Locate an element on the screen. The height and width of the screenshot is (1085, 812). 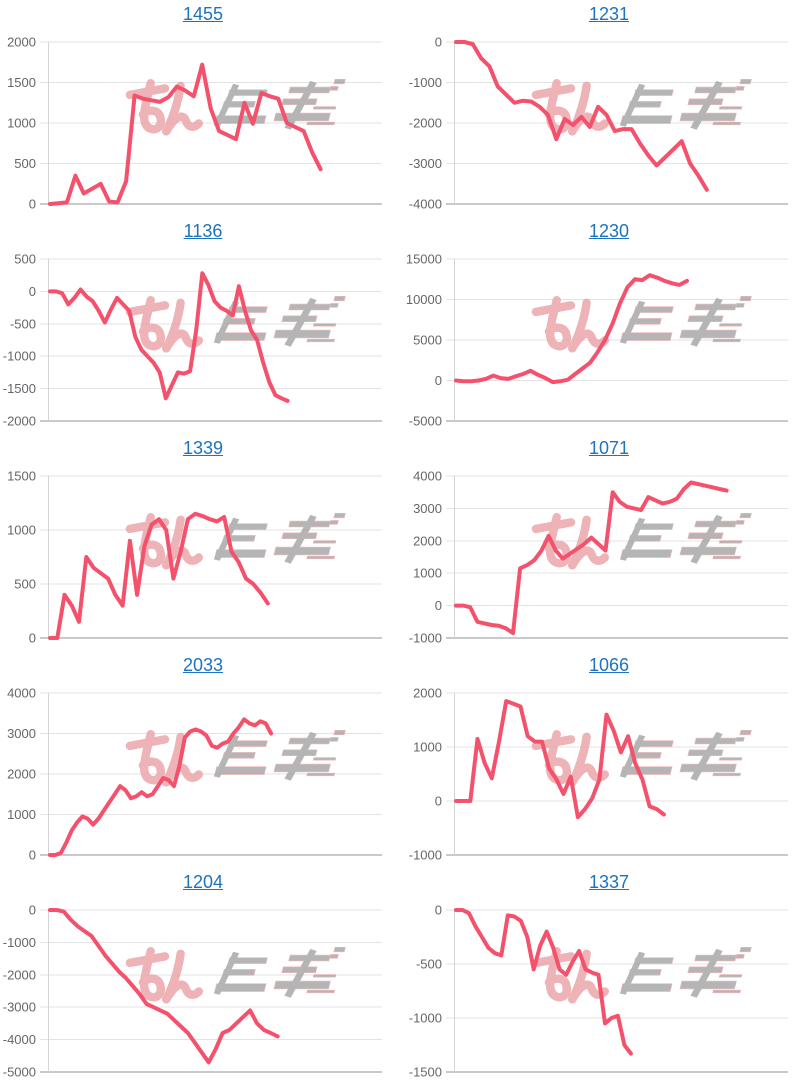
chart-title-link: 1204 is located at coordinates (203, 882).